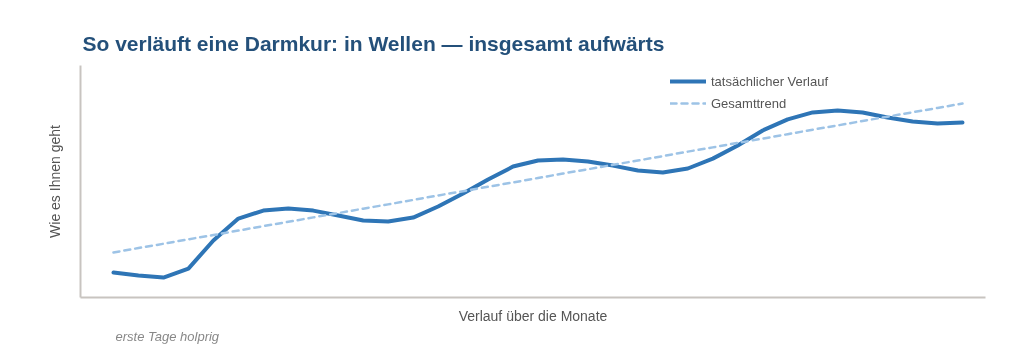 The width and height of the screenshot is (1024, 364). Describe the element at coordinates (373, 43) in the screenshot. I see `chart-title: So verläuft eine Darmkur: in Wellen — insgesamt aufwärts` at that location.